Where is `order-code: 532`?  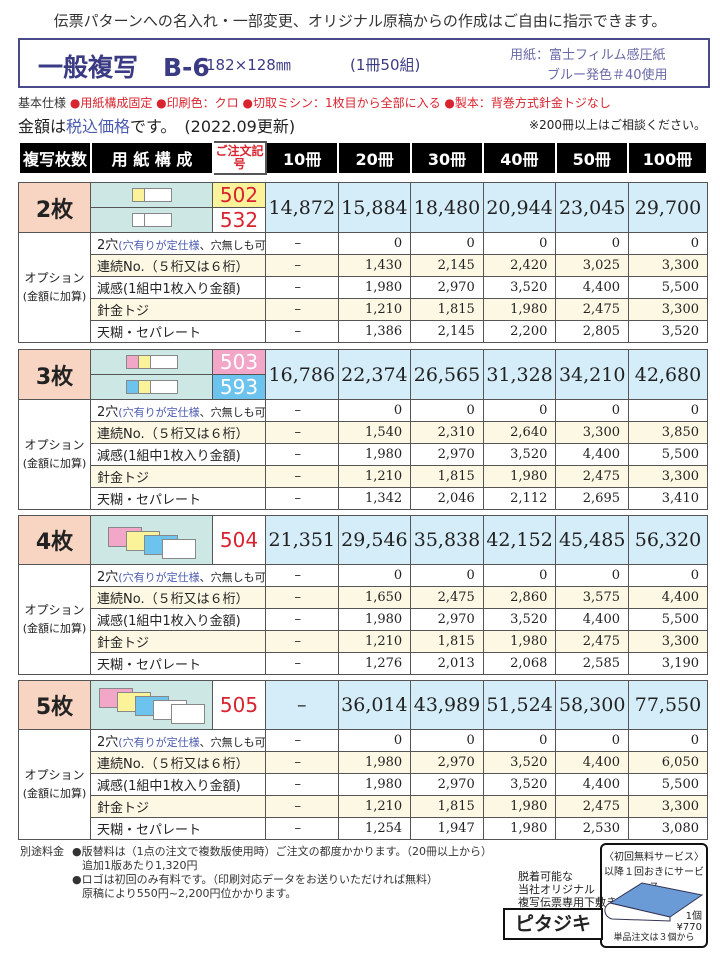
order-code: 532 is located at coordinates (239, 220).